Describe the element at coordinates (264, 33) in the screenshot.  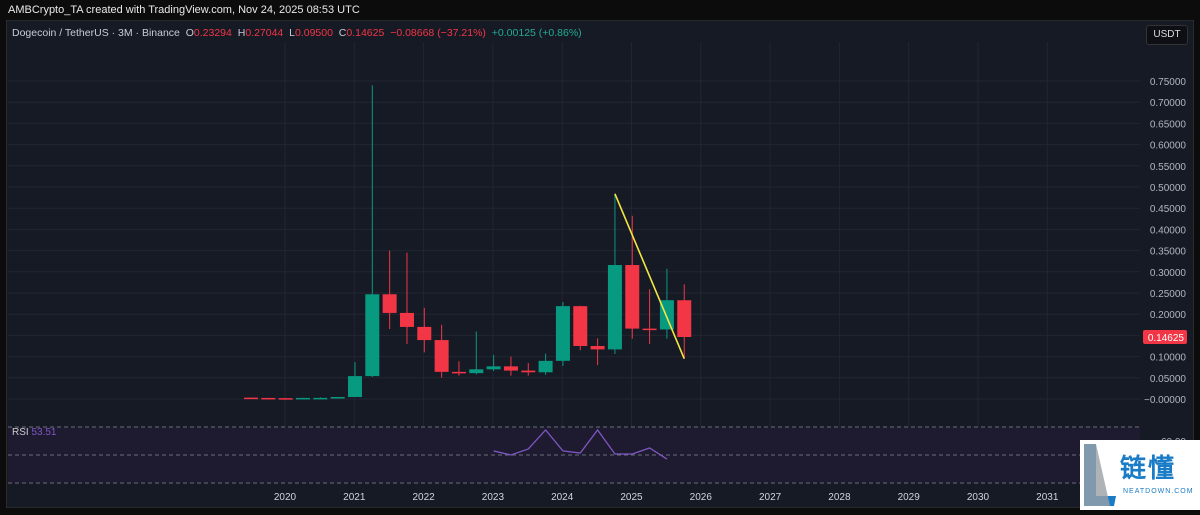
I see `high-value: 0.27044` at that location.